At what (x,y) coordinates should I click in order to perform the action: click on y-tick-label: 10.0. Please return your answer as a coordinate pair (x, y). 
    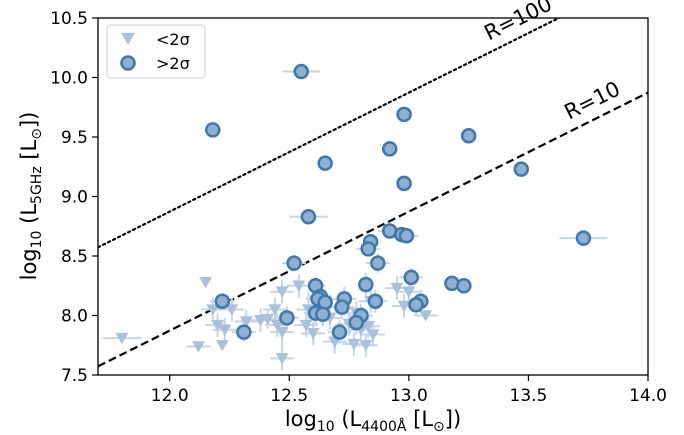
    Looking at the image, I should click on (69, 79).